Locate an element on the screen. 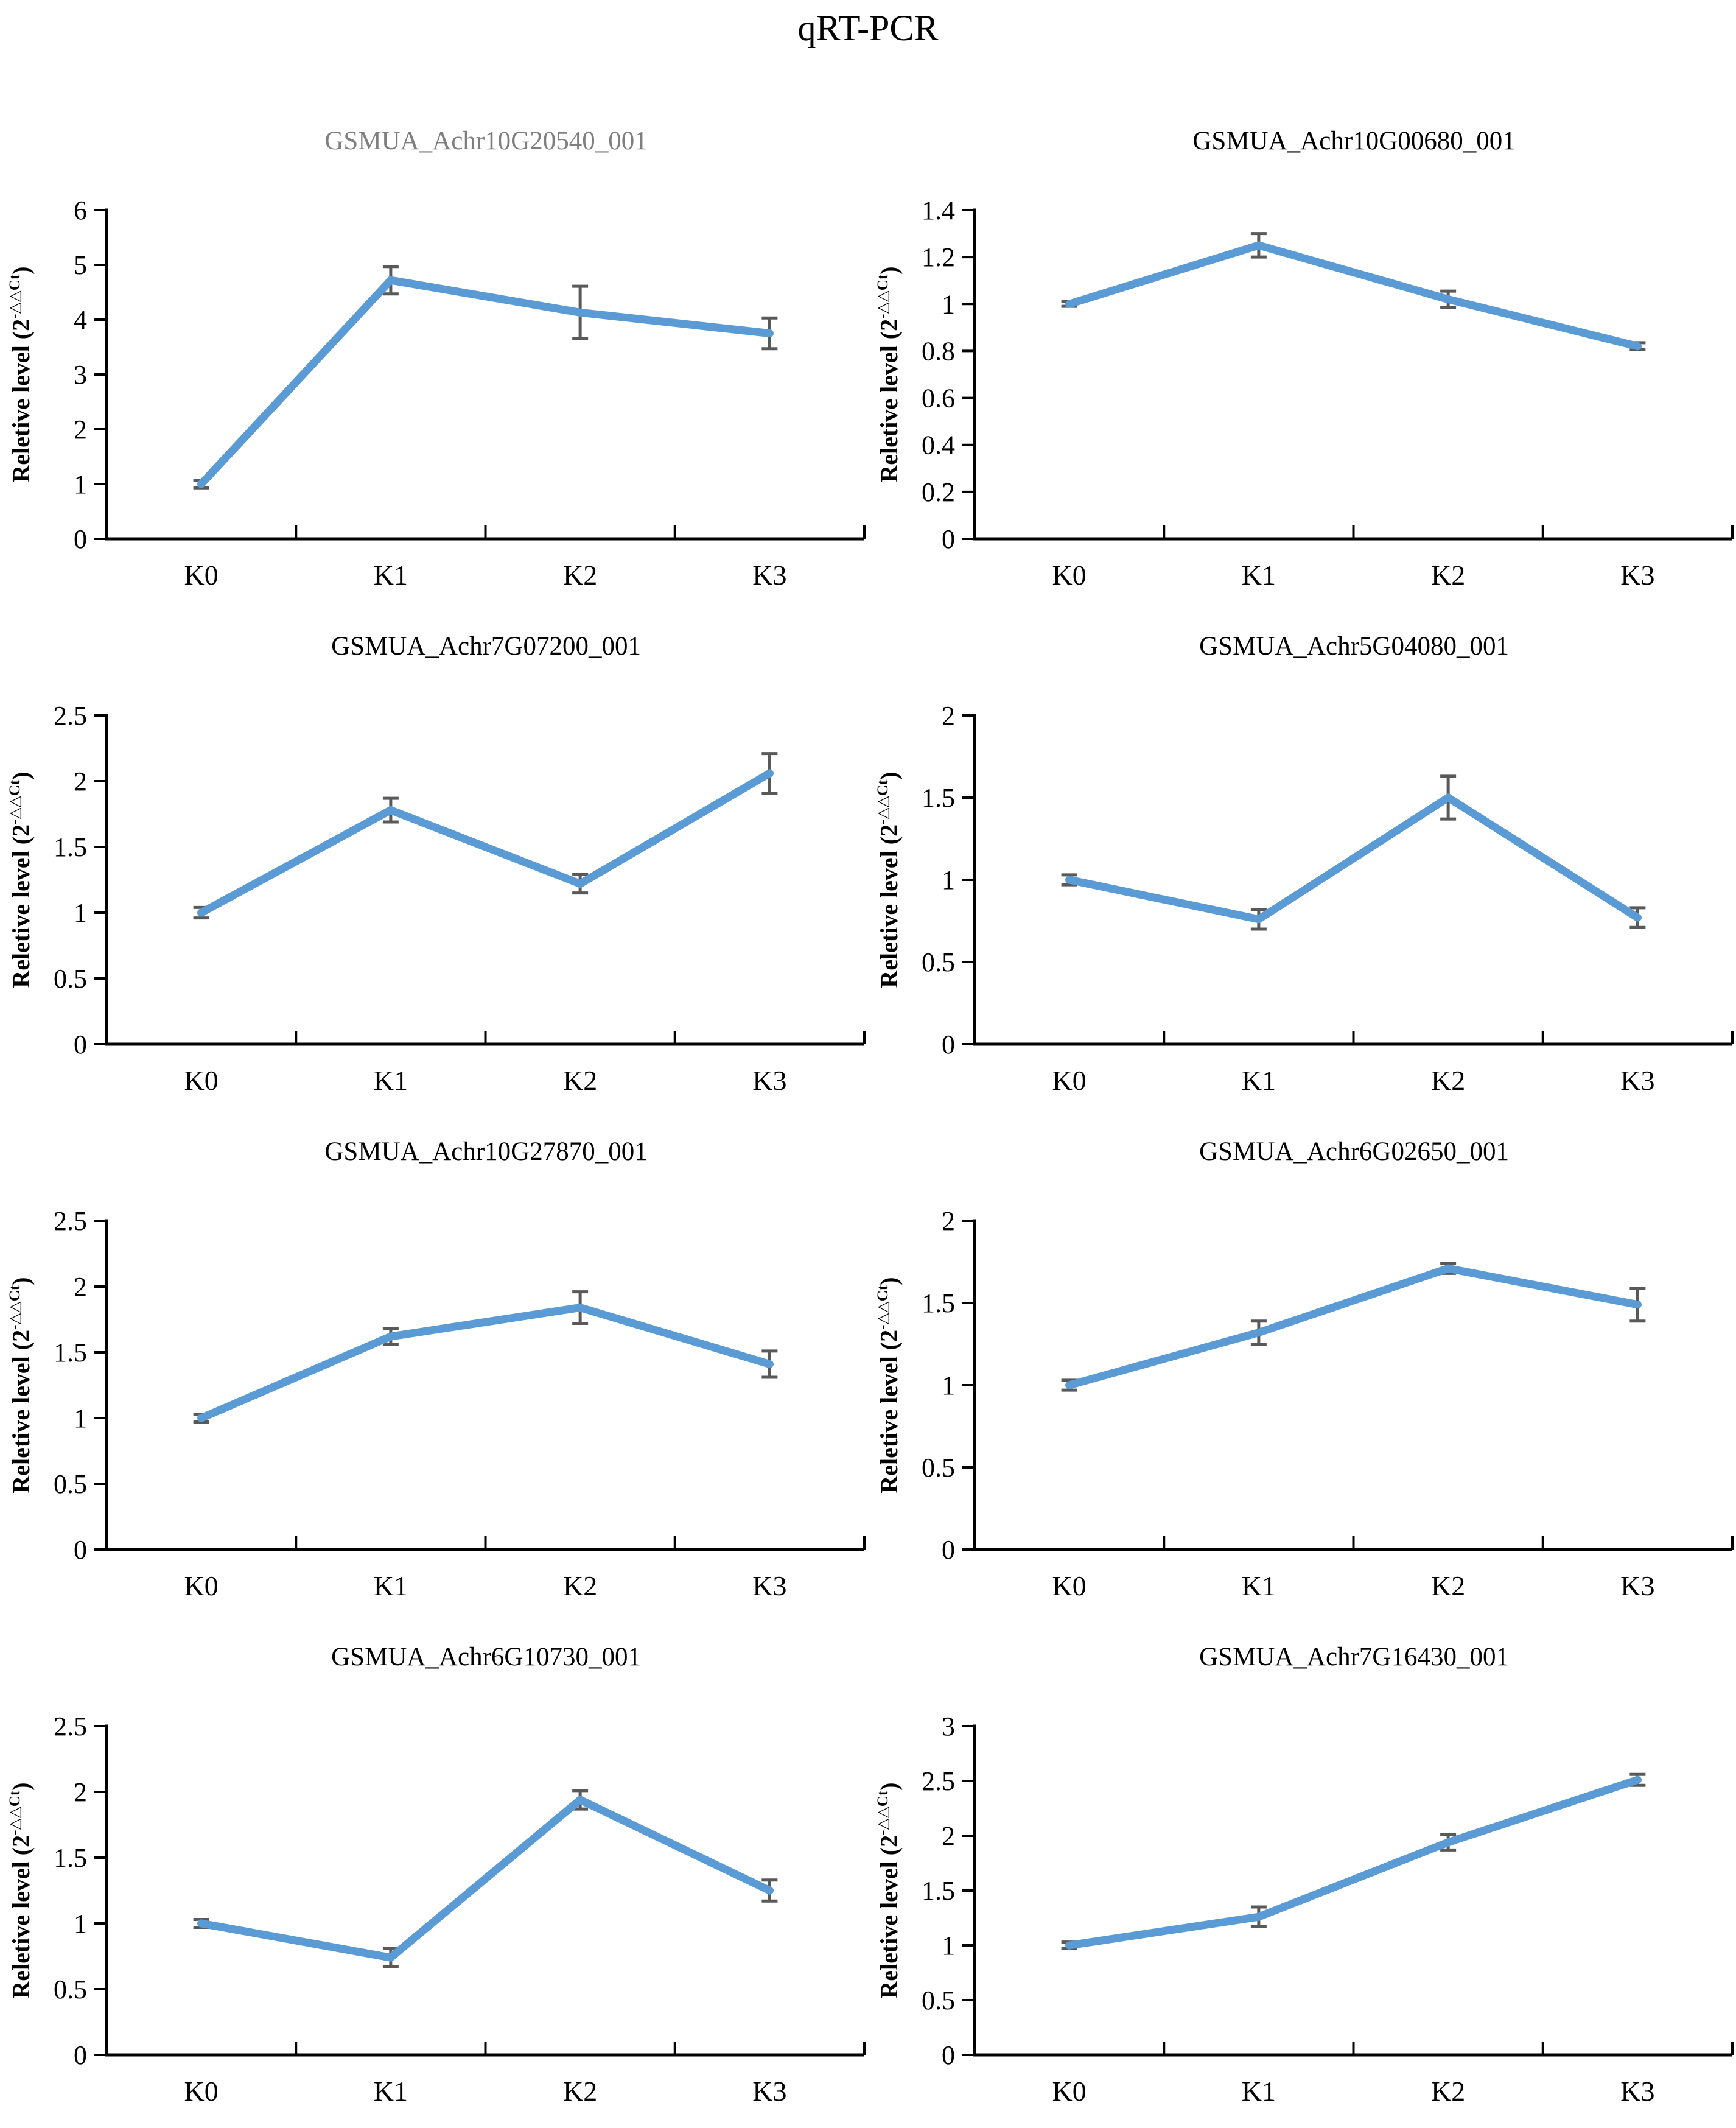  y-tick-label: 0.8 is located at coordinates (938, 351).